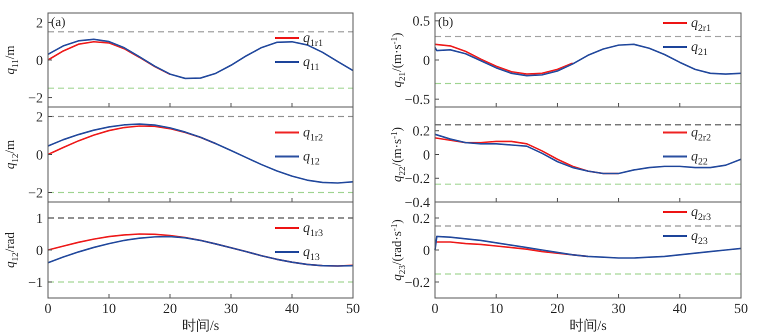 This screenshot has height=334, width=766. What do you see at coordinates (446, 21) in the screenshot?
I see `annotation: (b)` at bounding box center [446, 21].